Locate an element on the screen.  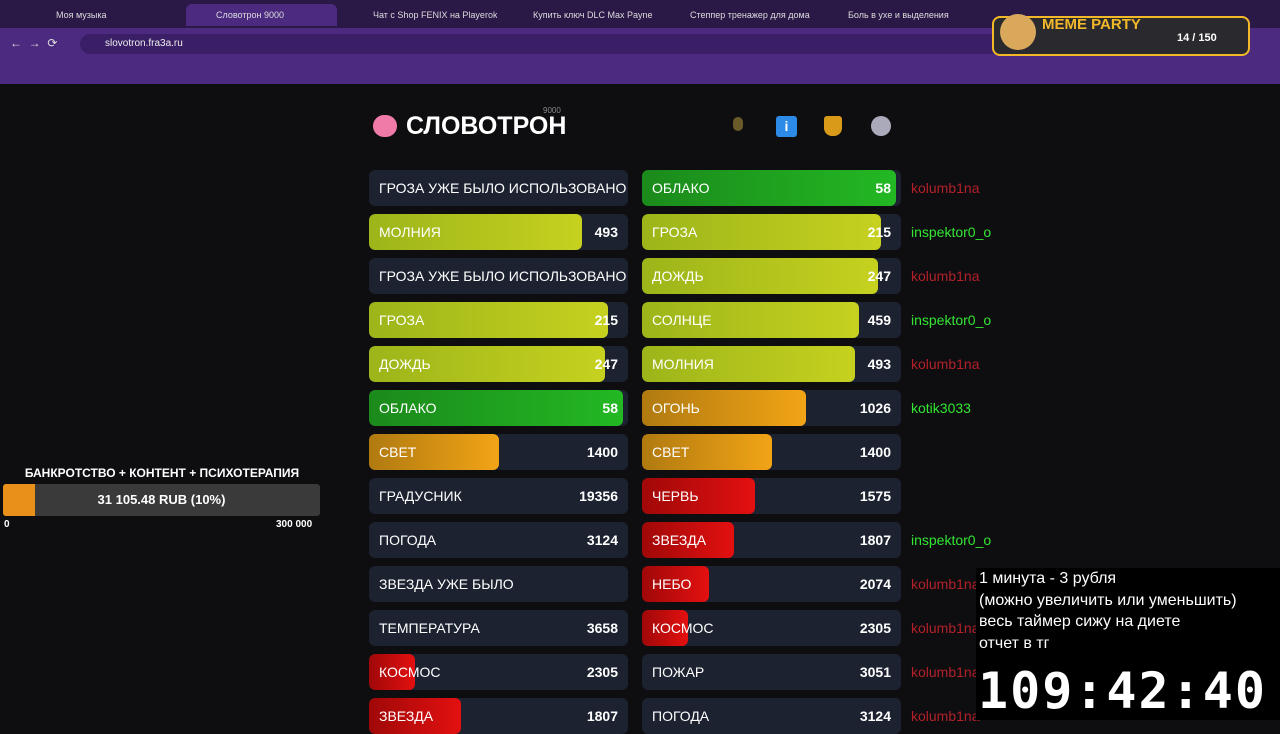
hint-icon is located at coordinates (738, 124).